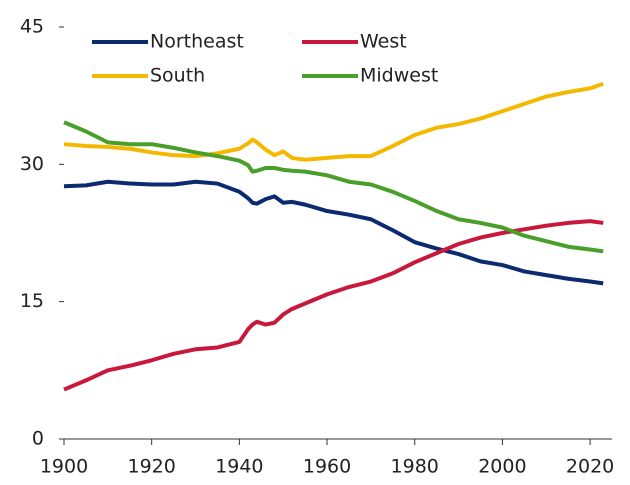  What do you see at coordinates (383, 42) in the screenshot?
I see `legend-label: West` at bounding box center [383, 42].